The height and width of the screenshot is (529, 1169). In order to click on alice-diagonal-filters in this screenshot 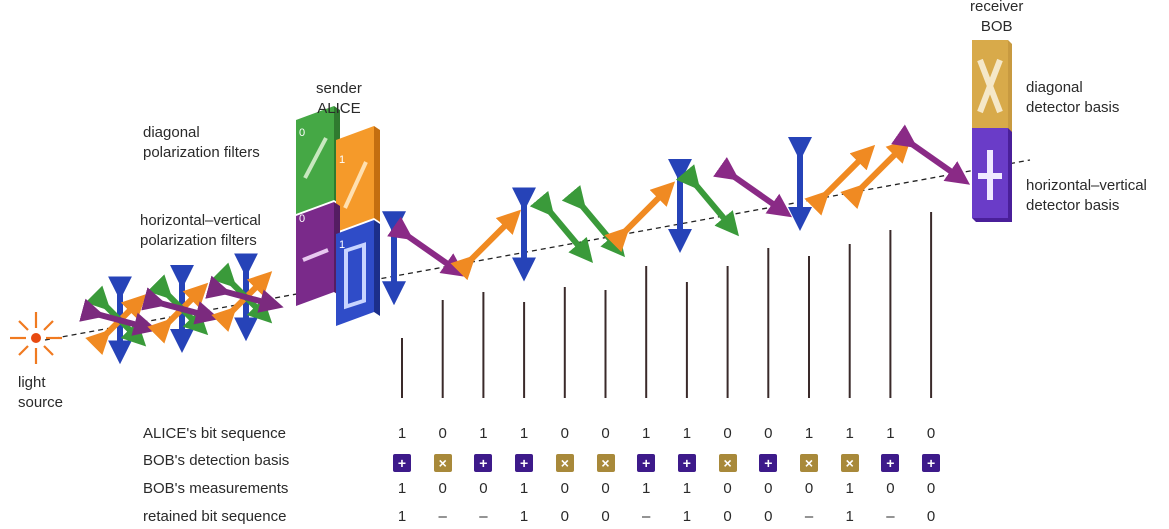, I will do `click(338, 169)`.